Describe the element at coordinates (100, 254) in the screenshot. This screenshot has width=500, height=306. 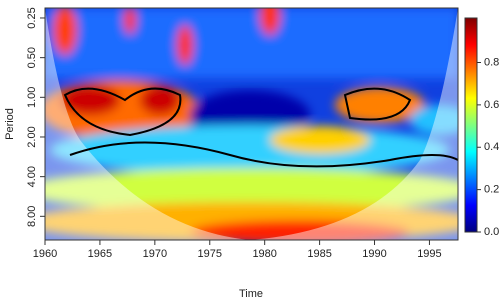
I see `x-tick-label: 1965` at that location.